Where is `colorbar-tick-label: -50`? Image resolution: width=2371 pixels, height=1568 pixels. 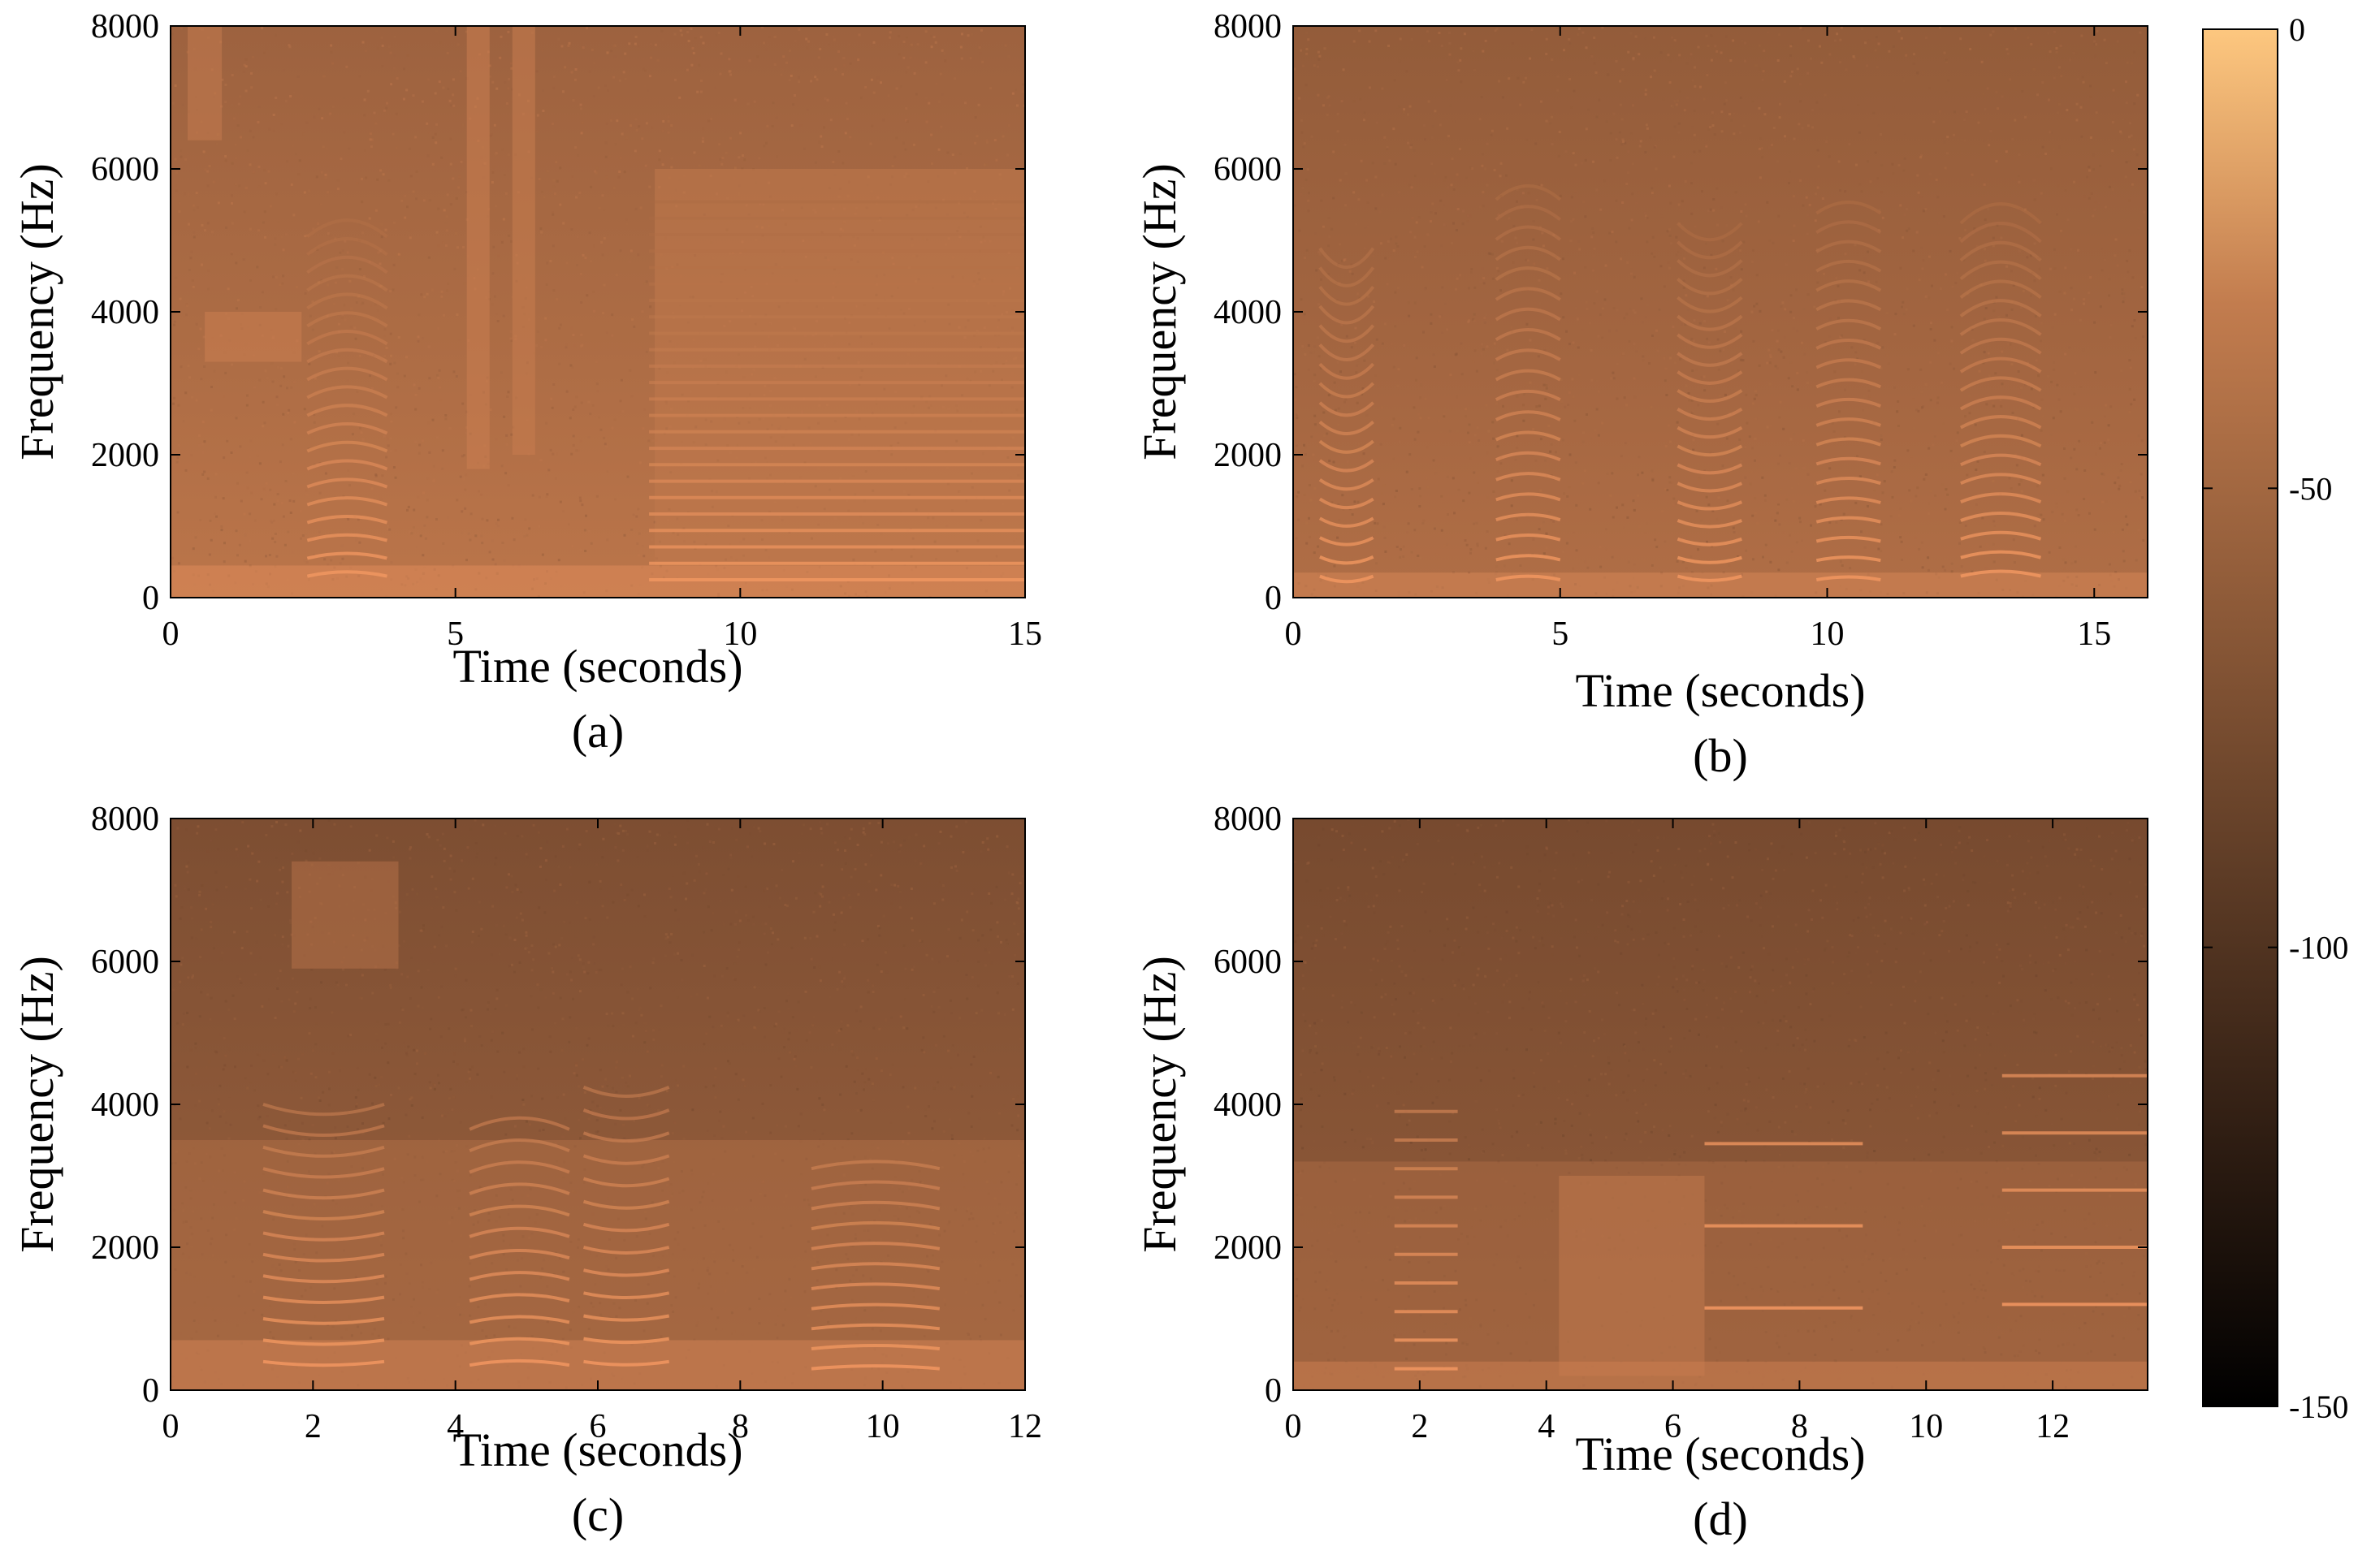 colorbar-tick-label: -50 is located at coordinates (2310, 488).